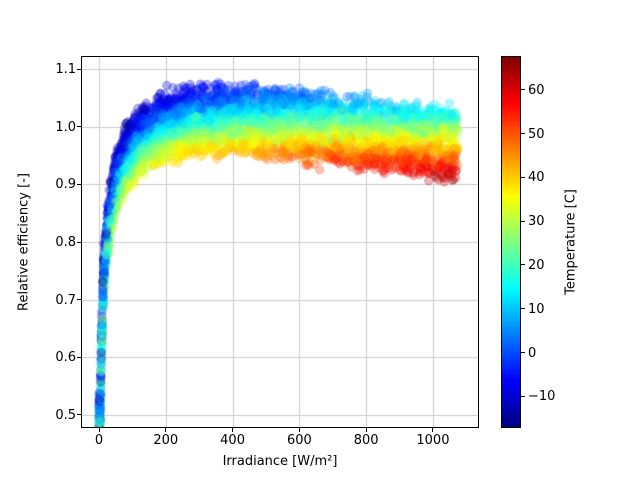 This screenshot has height=480, width=640. Describe the element at coordinates (536, 134) in the screenshot. I see `colorbar-tick-label: 50` at that location.